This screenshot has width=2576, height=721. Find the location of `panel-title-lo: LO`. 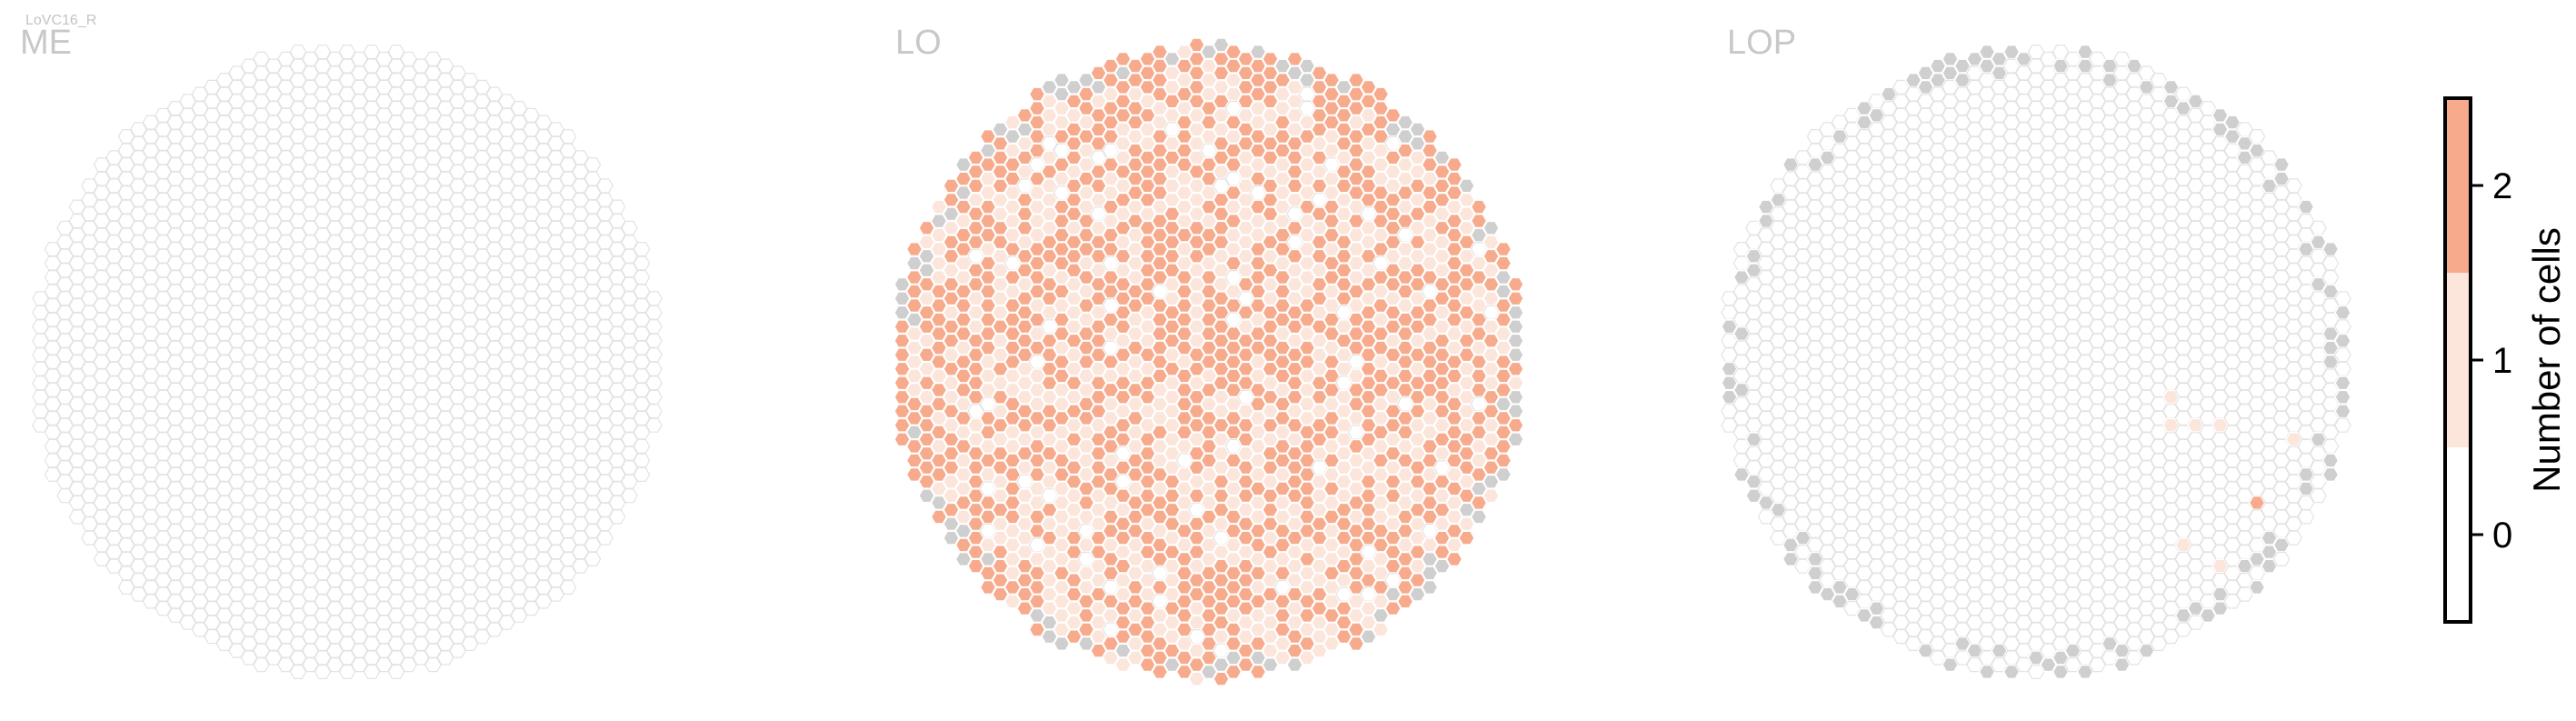

panel-title-lo: LO is located at coordinates (918, 43).